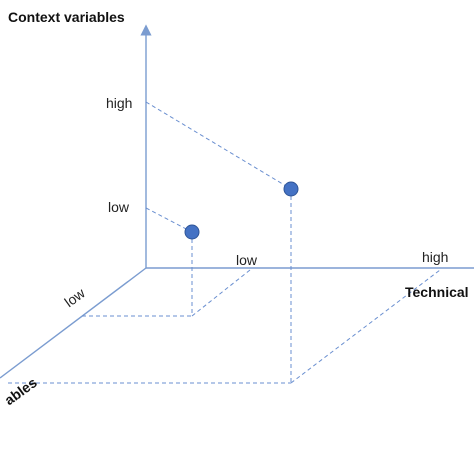  I want to click on guide-high-context, so click(218, 145).